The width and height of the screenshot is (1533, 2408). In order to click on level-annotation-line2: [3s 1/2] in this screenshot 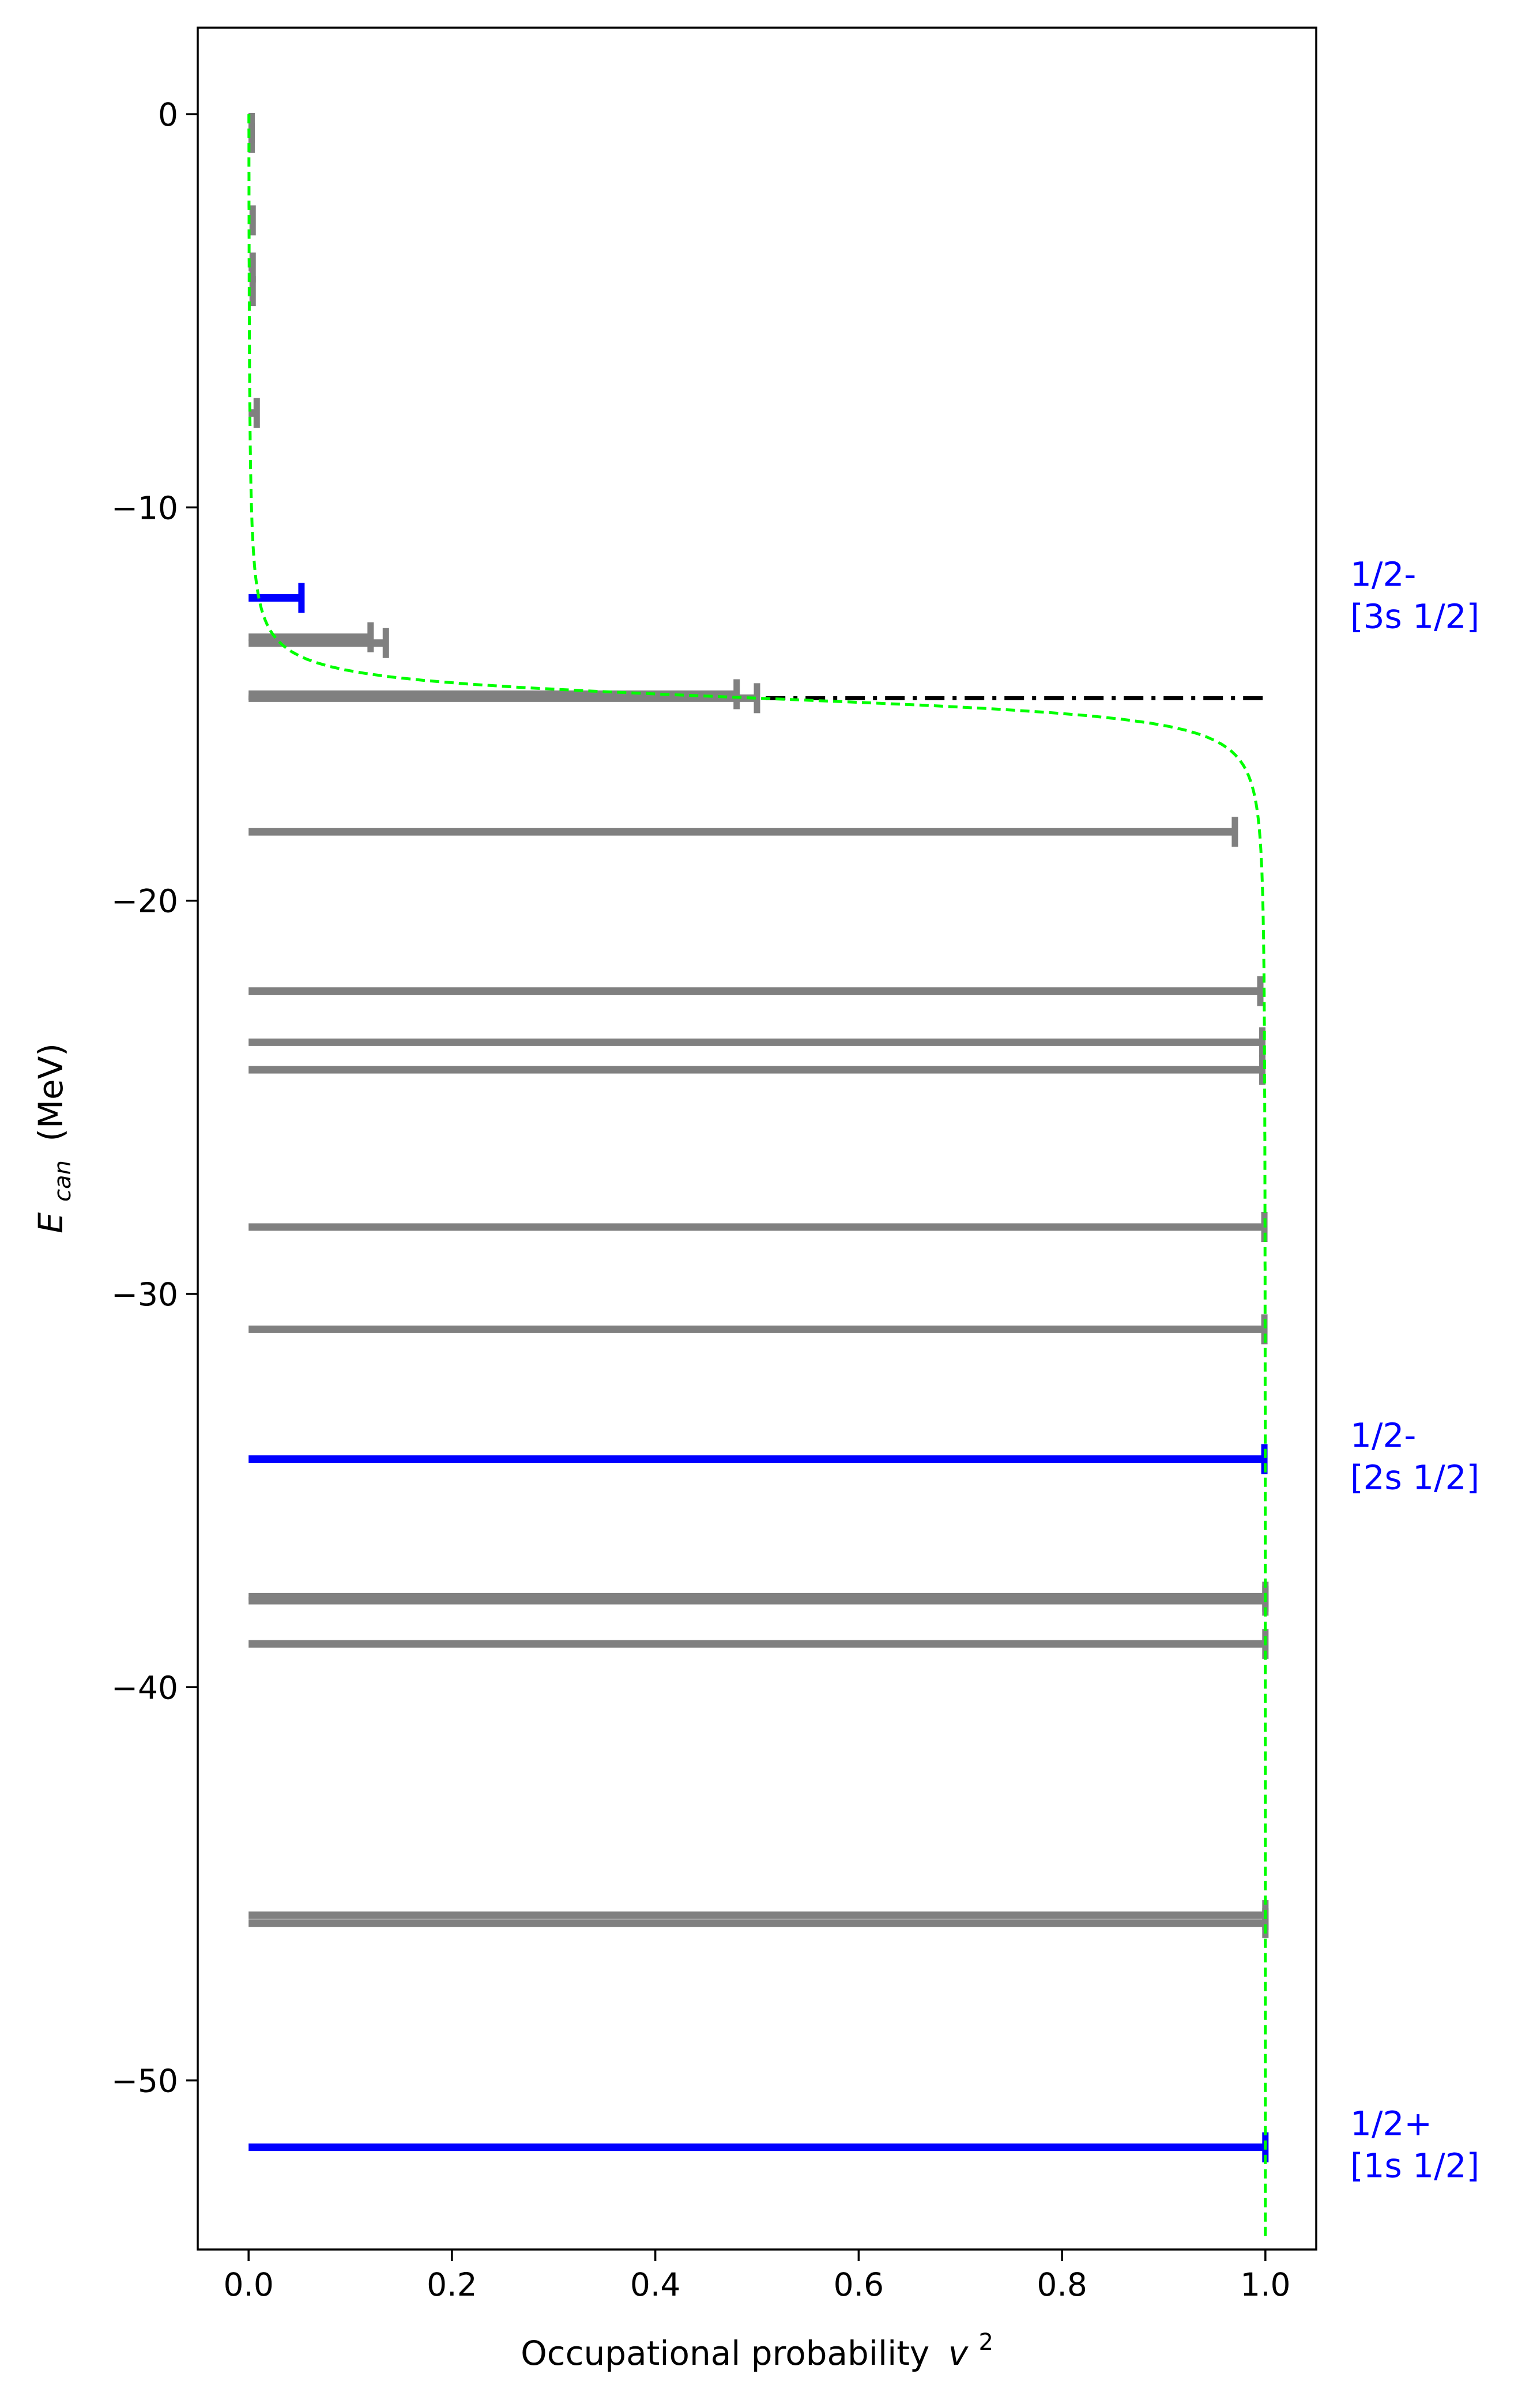, I will do `click(1414, 616)`.